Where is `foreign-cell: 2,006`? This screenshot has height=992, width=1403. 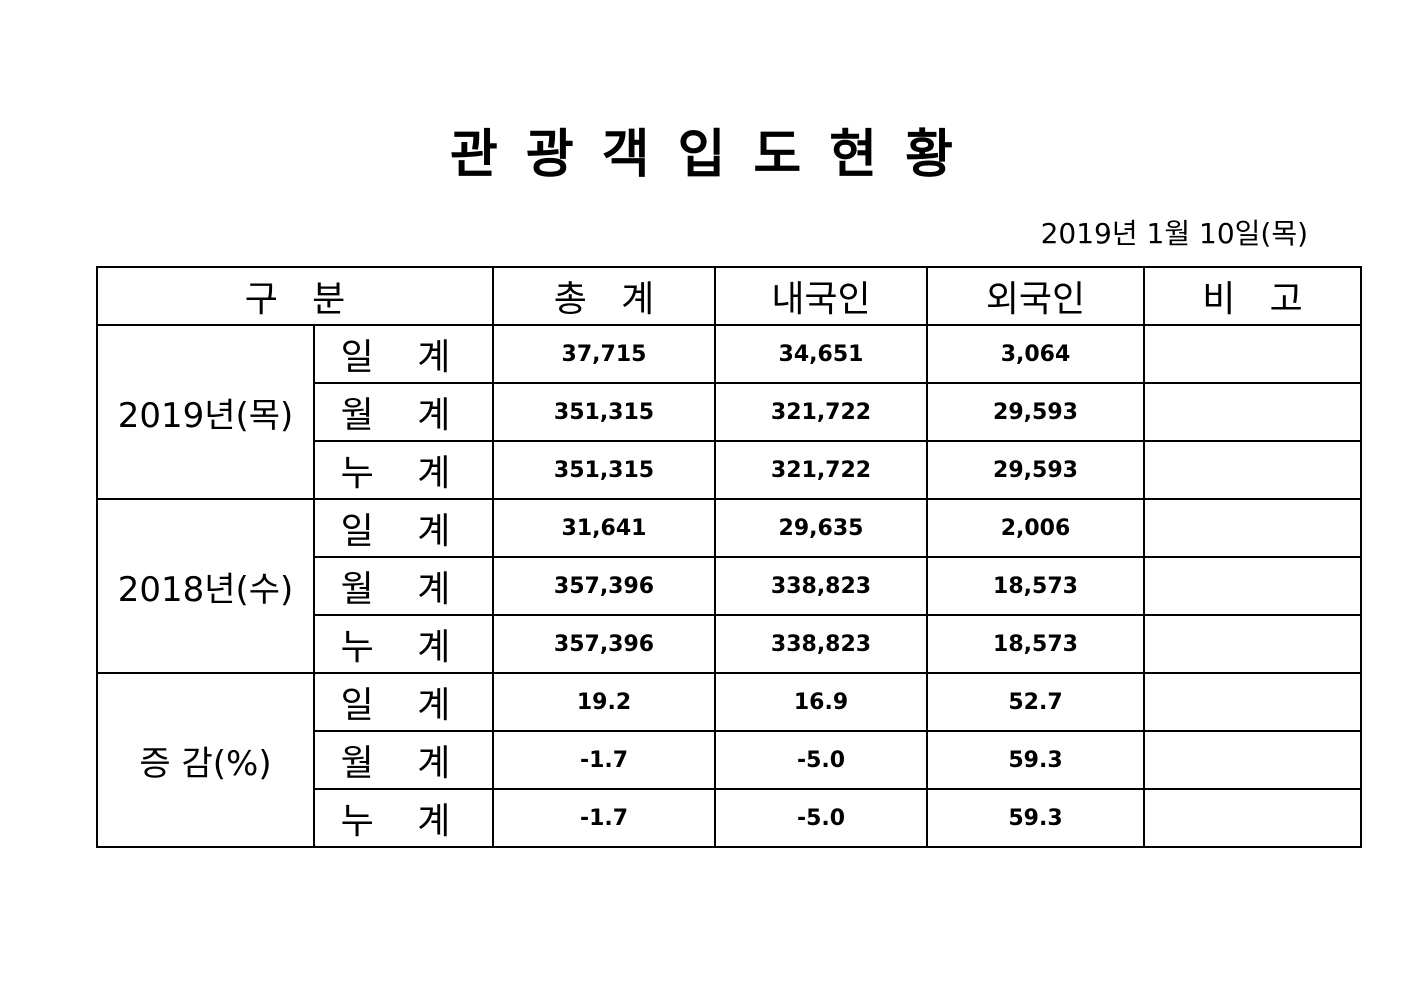 foreign-cell: 2,006 is located at coordinates (1035, 528).